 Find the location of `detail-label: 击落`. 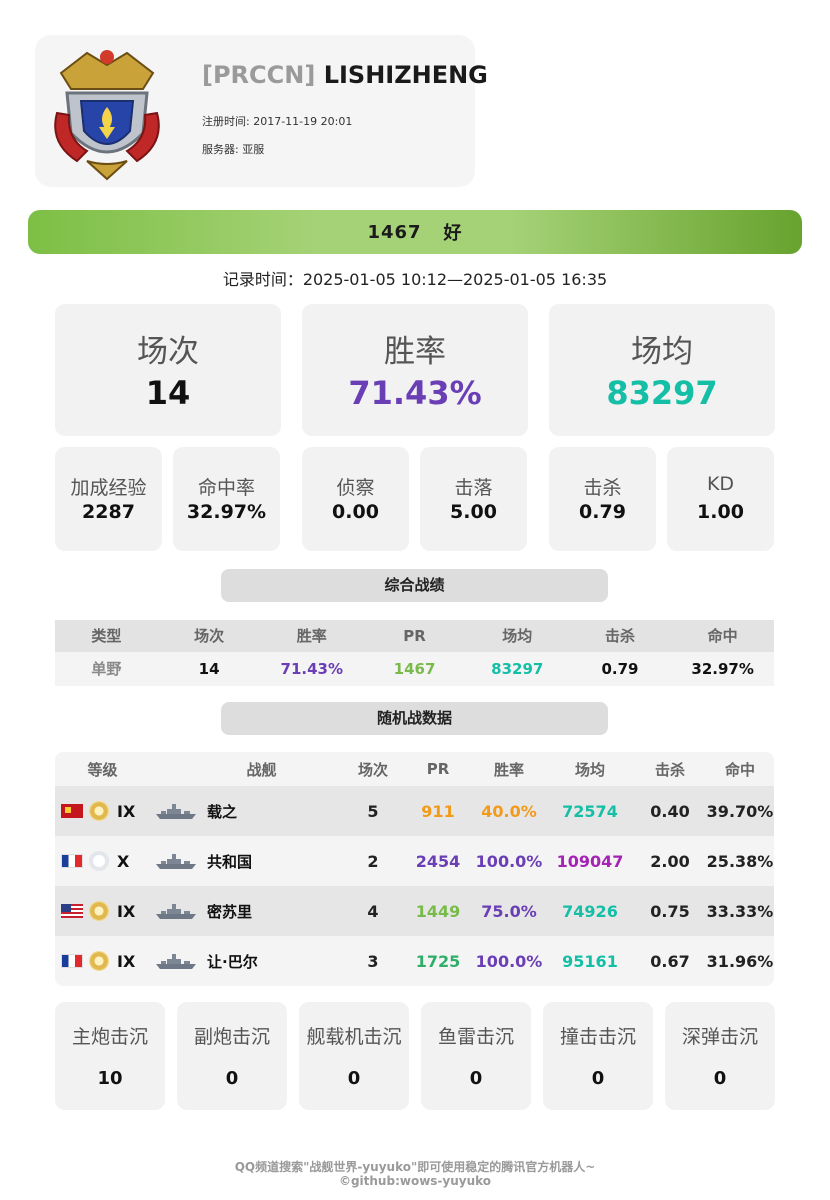

detail-label: 击落 is located at coordinates (473, 488).